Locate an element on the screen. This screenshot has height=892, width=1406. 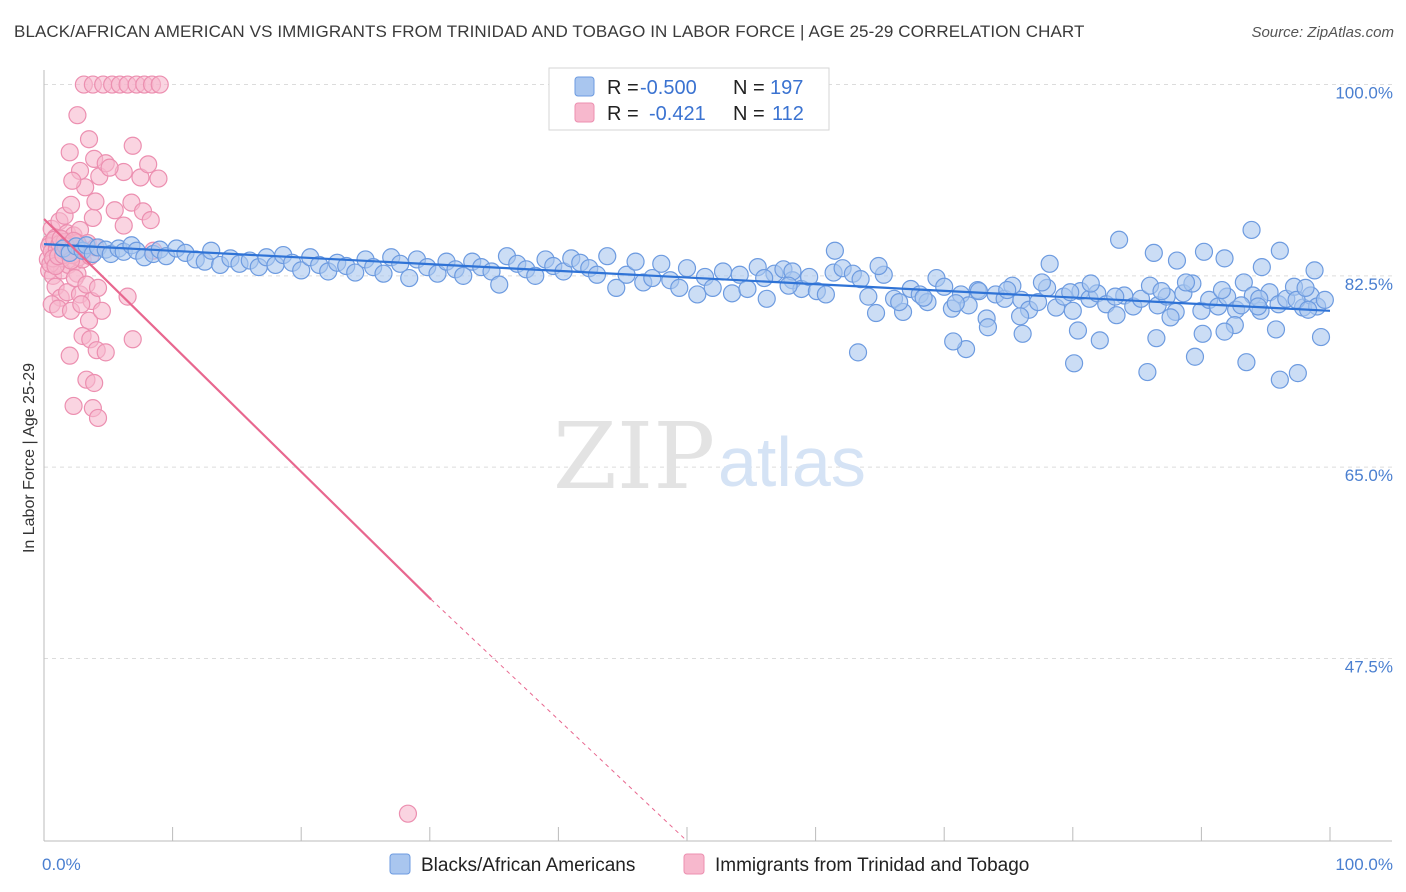
series-legend-swatch-blue is located at coordinates (400, 864).